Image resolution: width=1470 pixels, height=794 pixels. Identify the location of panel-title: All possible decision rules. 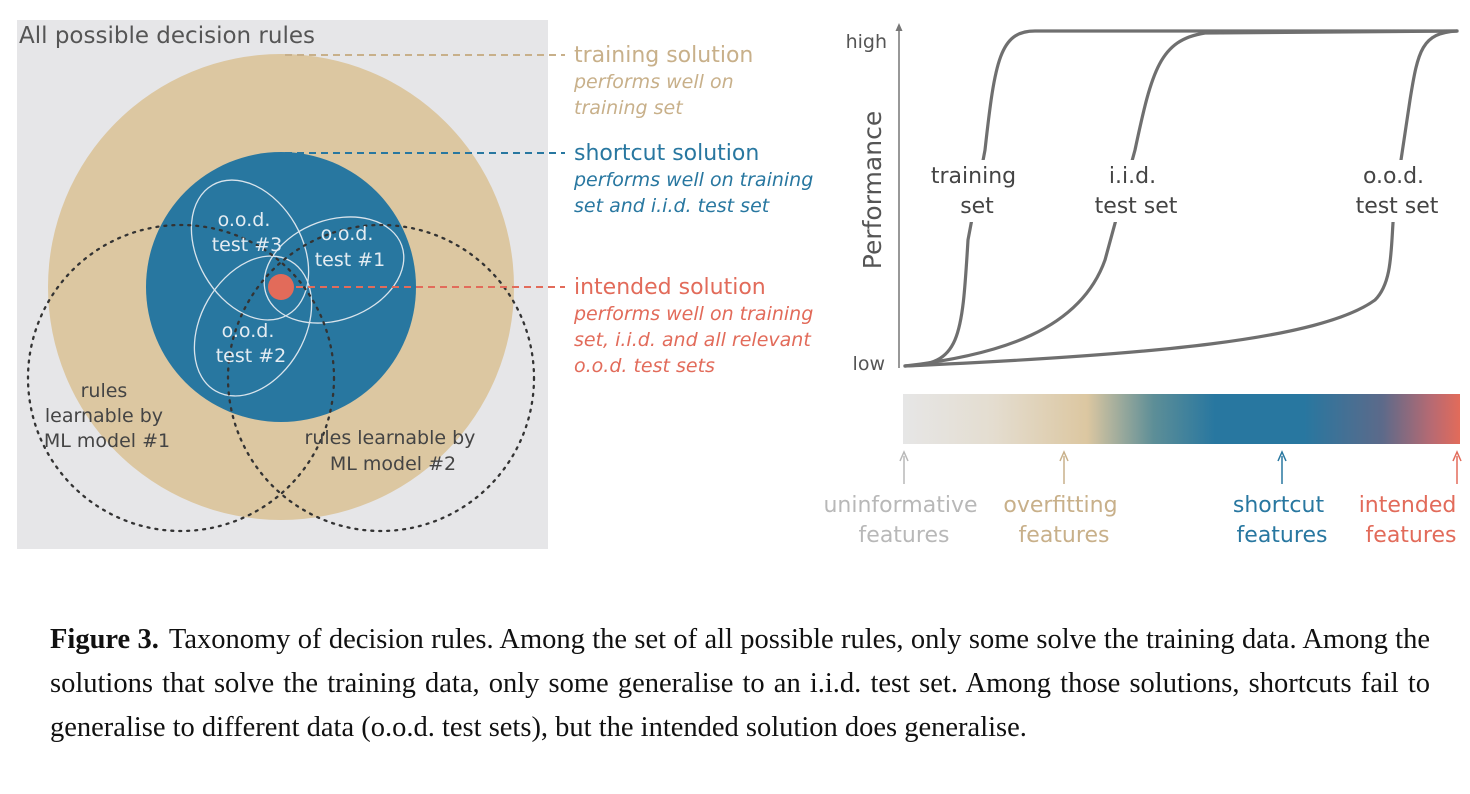
(167, 36).